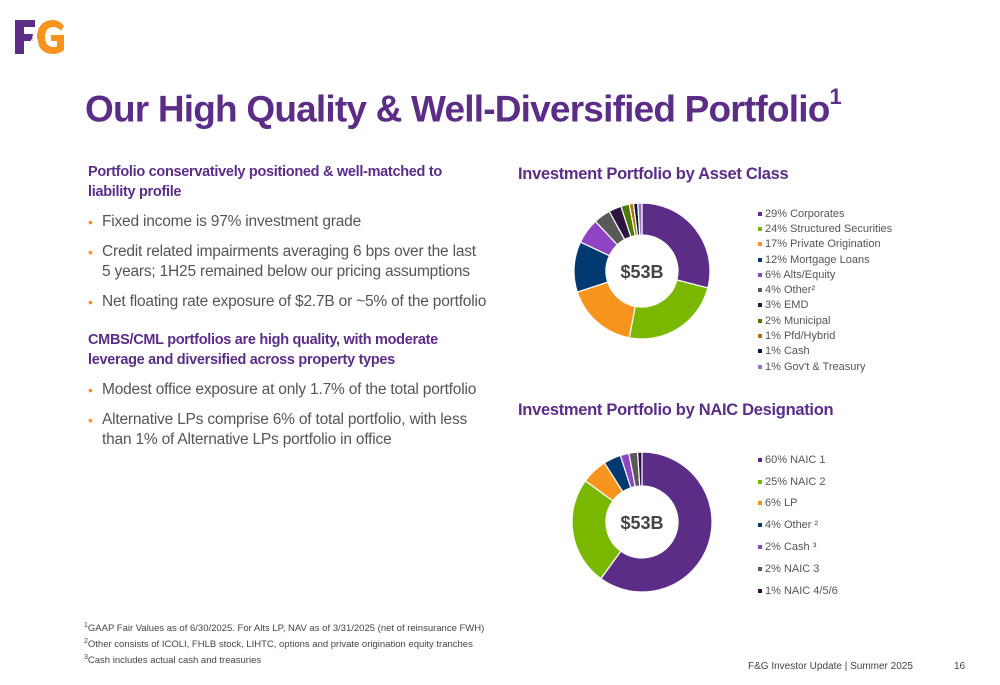  I want to click on page-number: 16, so click(960, 666).